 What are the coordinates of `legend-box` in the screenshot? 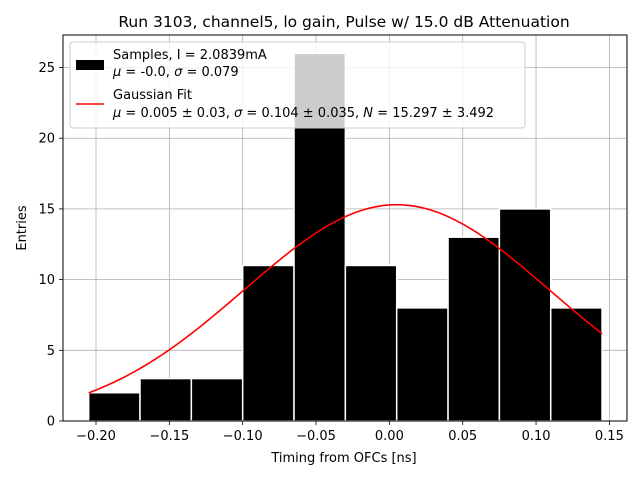 It's located at (297, 85).